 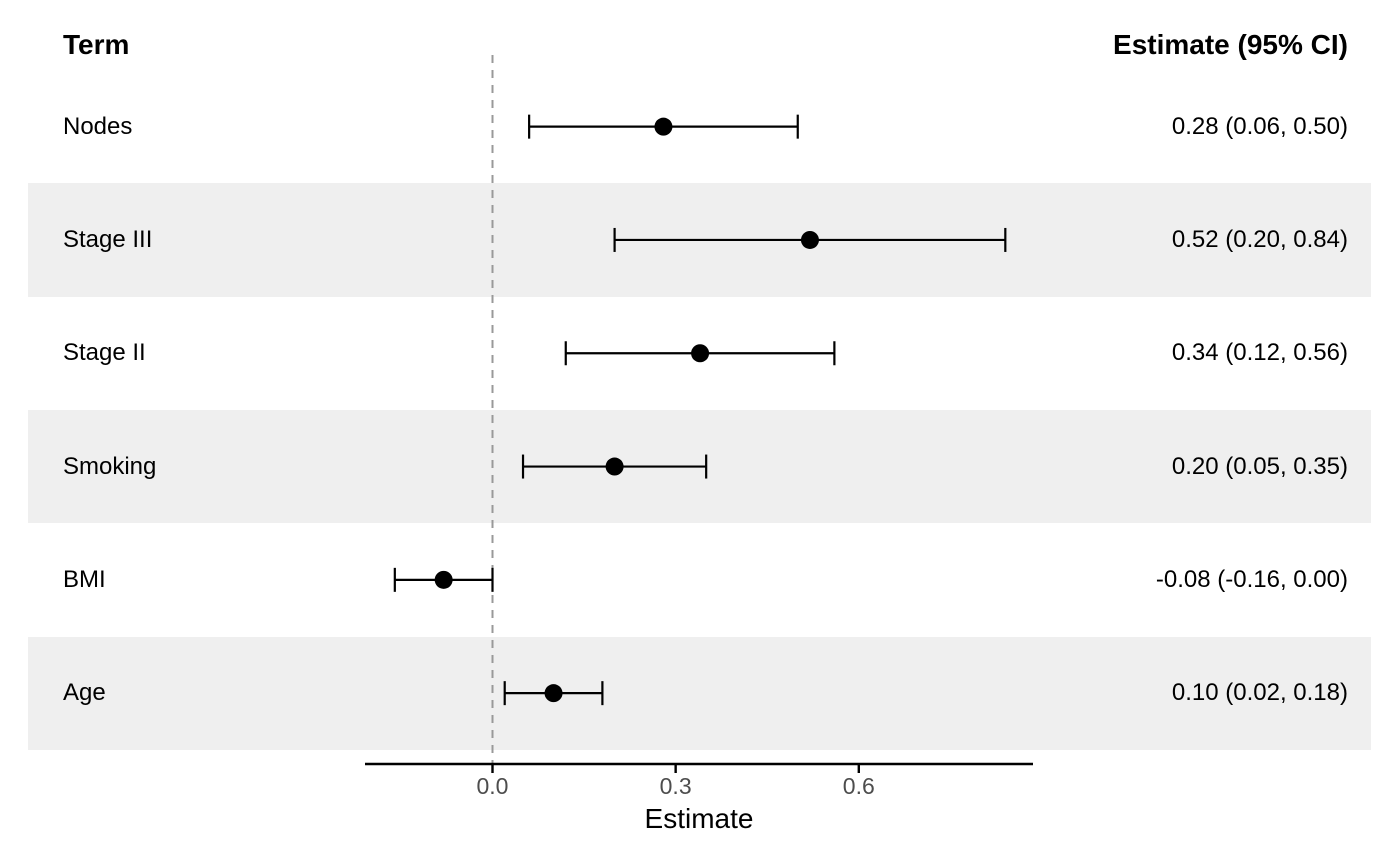 I want to click on x-axis-tick-label: 0.3, so click(x=675, y=786).